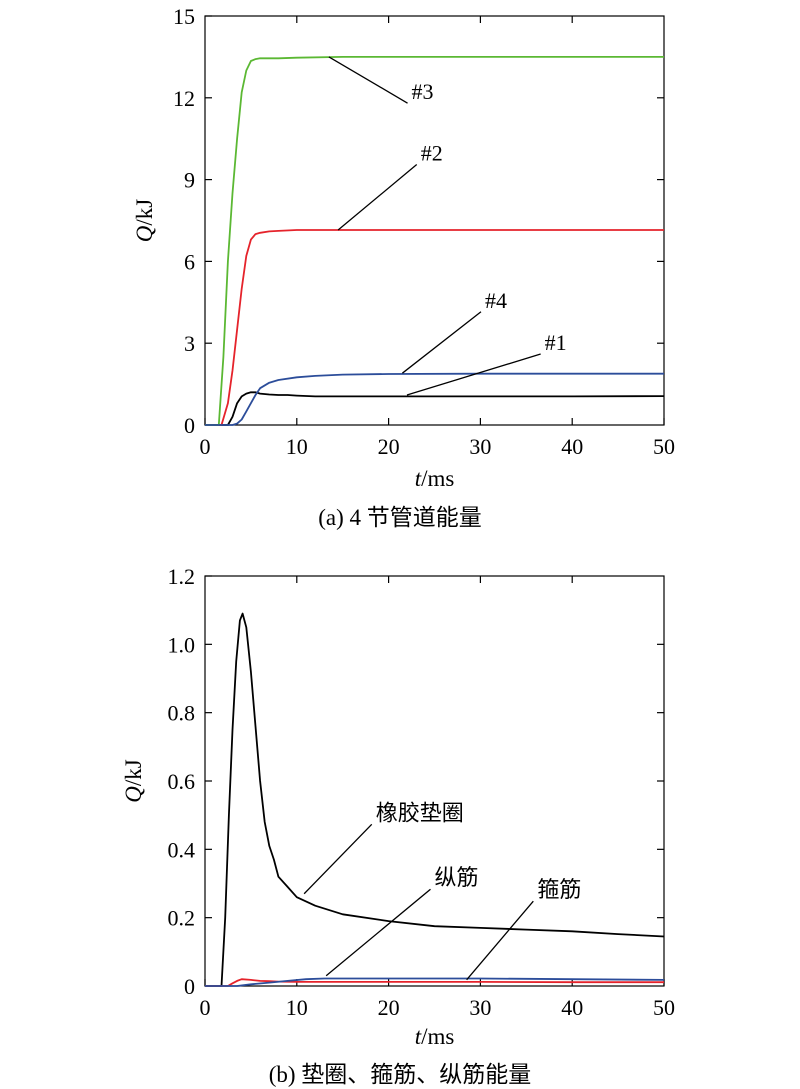 The height and width of the screenshot is (1089, 800). Describe the element at coordinates (400, 517) in the screenshot. I see `figure-caption: (a) 4 节管道能量` at that location.